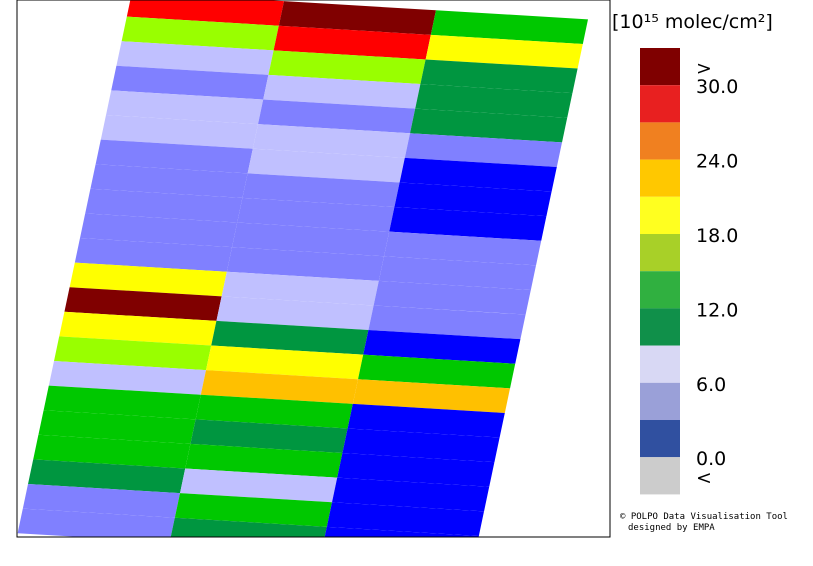  What do you see at coordinates (717, 236) in the screenshot?
I see `colorbar-label: 18.0` at bounding box center [717, 236].